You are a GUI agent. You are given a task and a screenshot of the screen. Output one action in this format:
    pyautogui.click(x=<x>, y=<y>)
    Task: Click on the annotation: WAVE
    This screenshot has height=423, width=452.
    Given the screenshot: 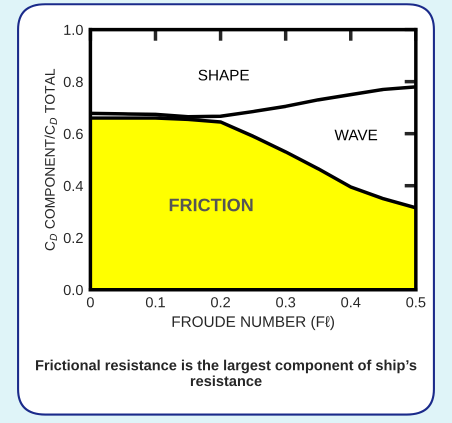 What is the action you would take?
    pyautogui.click(x=356, y=135)
    